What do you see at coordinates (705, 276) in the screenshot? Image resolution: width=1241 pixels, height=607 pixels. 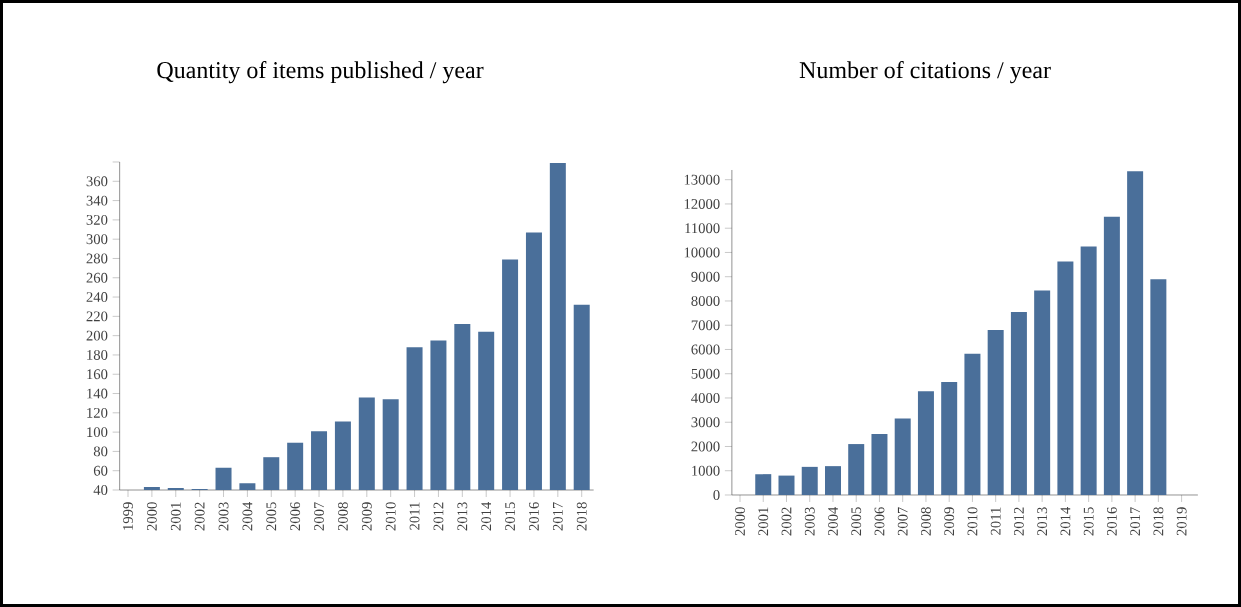 I see `y-tick-label: 9000` at bounding box center [705, 276].